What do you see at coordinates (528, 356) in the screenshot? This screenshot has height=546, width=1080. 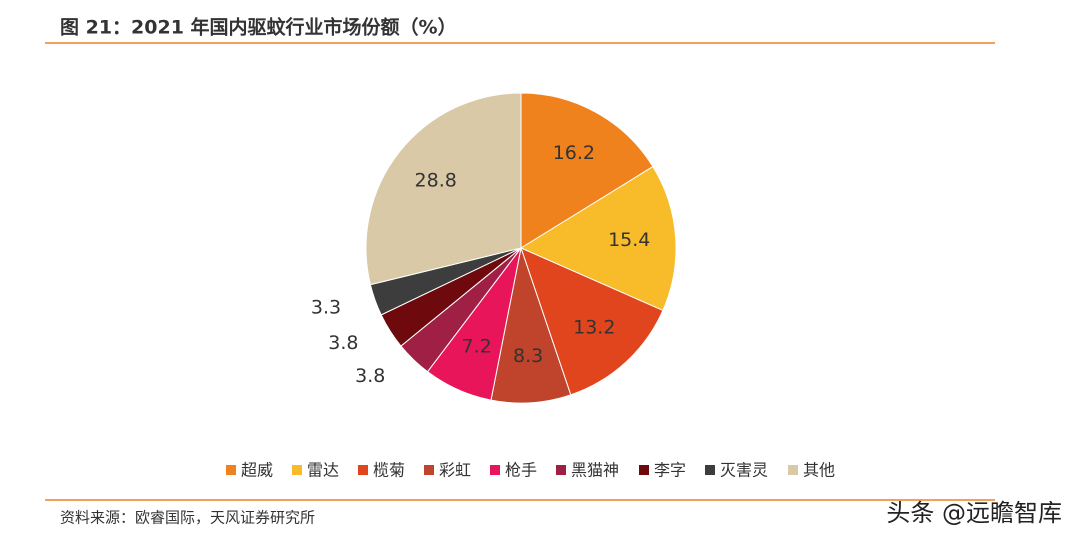 I see `data-label: 8.3` at bounding box center [528, 356].